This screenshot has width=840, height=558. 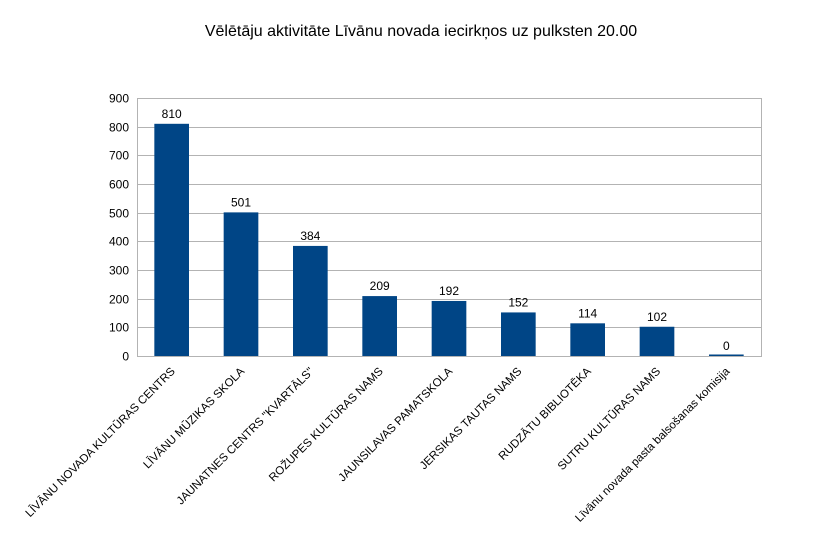 I want to click on x-category-label: JAUNSILAVAS PAMATSKOLA, so click(x=396, y=424).